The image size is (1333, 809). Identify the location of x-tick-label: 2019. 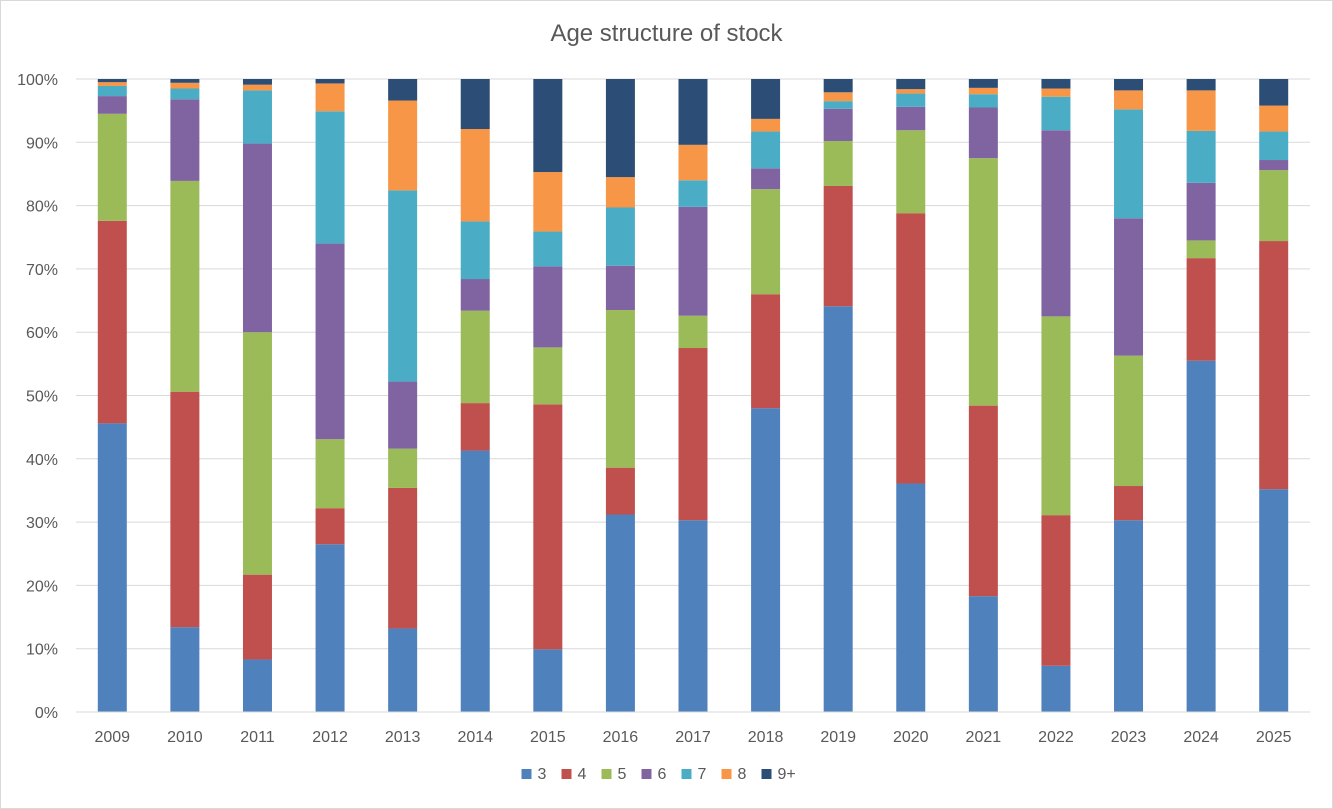
(838, 737).